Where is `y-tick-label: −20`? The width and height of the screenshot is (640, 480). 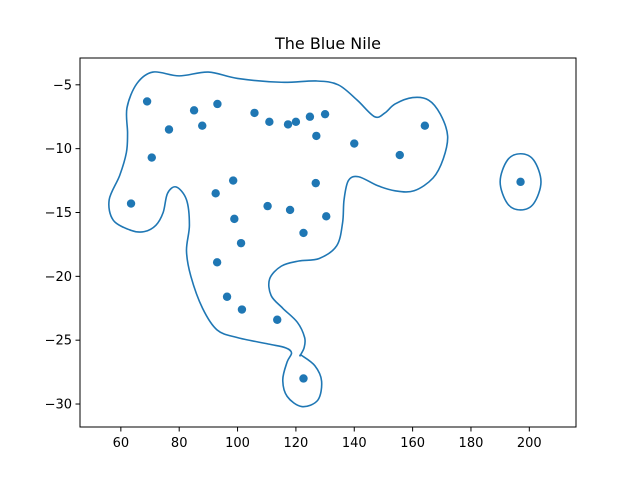
y-tick-label: −20 is located at coordinates (58, 277).